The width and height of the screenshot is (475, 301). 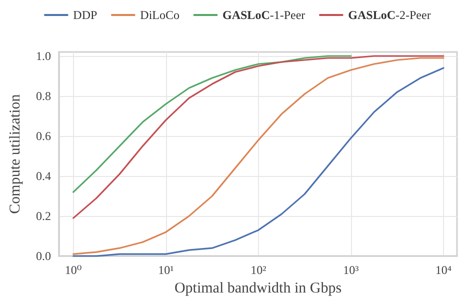 What do you see at coordinates (389, 15) in the screenshot?
I see `legend-label: GASLoC-2-Peer` at bounding box center [389, 15].